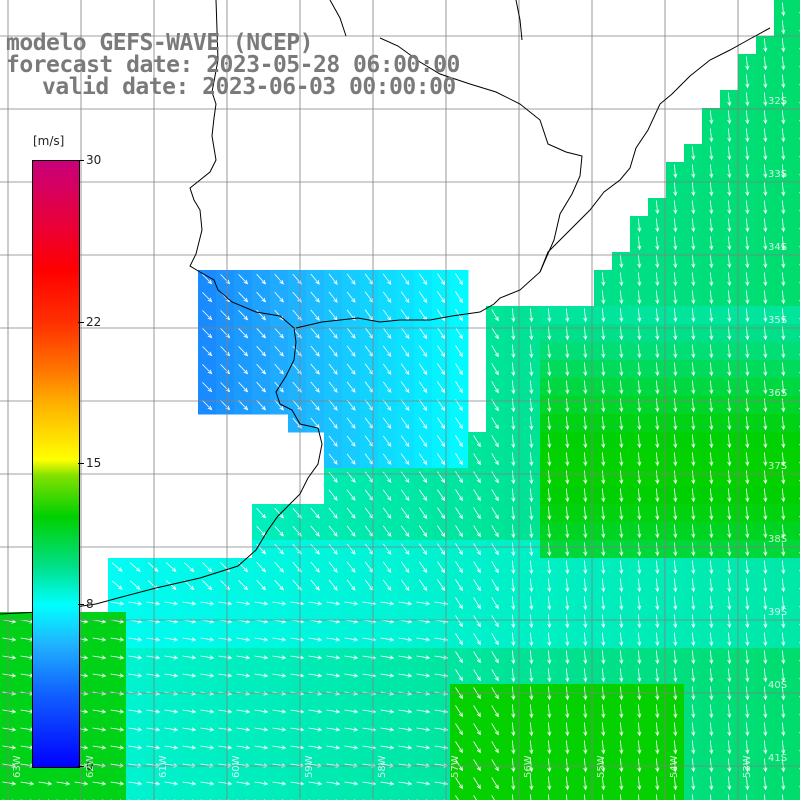 This screenshot has width=800, height=800. What do you see at coordinates (233, 65) in the screenshot?
I see `forecast-date: forecast date: 2023-05-28 06:00:00` at bounding box center [233, 65].